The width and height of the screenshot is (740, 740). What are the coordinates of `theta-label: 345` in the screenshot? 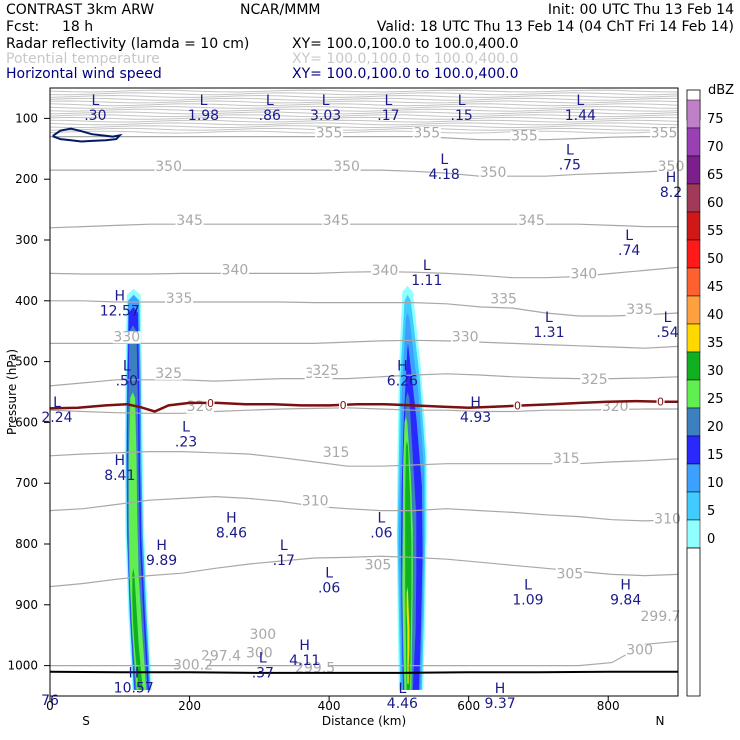 It's located at (336, 221).